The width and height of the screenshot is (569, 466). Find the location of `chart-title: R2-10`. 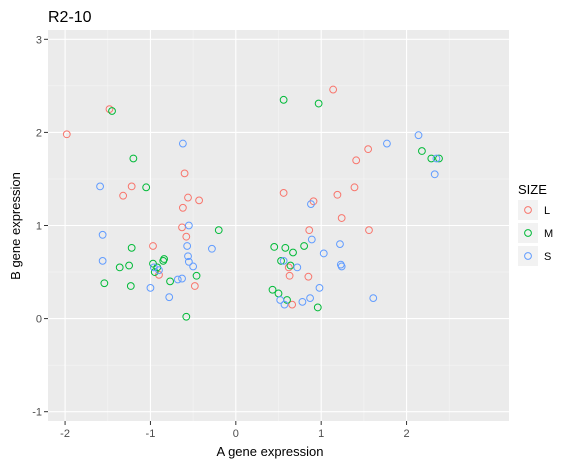

chart-title: R2-10 is located at coordinates (70, 17).